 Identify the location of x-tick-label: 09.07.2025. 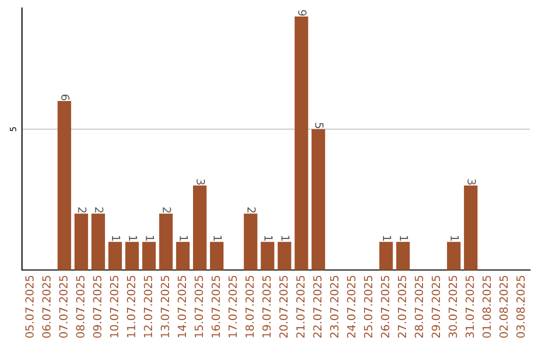
(97, 307).